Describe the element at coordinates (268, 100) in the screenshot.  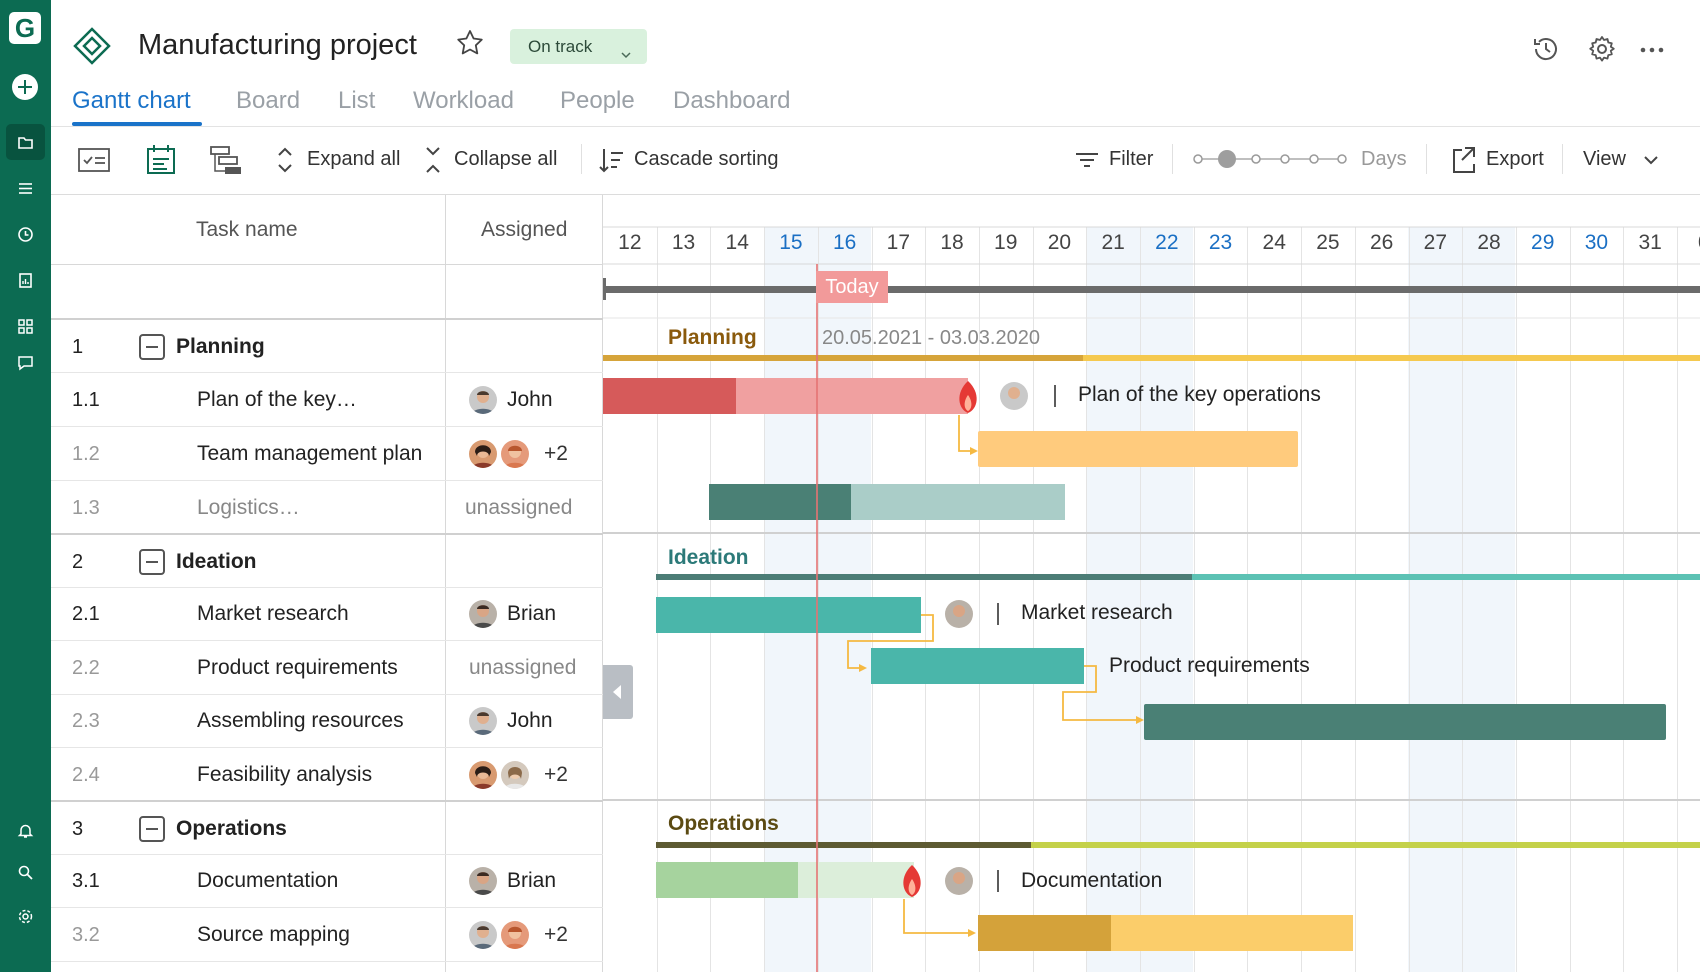
I see `tab-board: Board` at that location.